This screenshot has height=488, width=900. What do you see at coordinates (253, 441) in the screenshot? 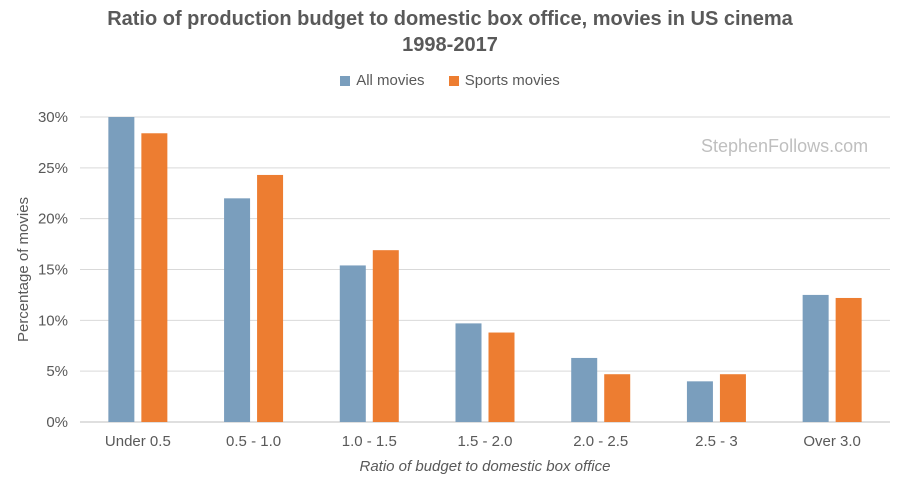
I see `x-tick-label: 0.5 - 1.0` at bounding box center [253, 441].